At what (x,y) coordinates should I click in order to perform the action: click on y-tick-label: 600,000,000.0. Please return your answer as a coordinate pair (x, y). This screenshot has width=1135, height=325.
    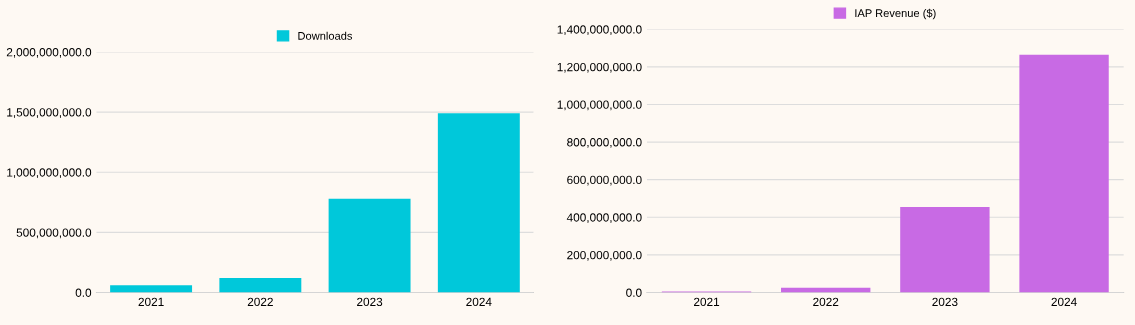
    Looking at the image, I should click on (604, 180).